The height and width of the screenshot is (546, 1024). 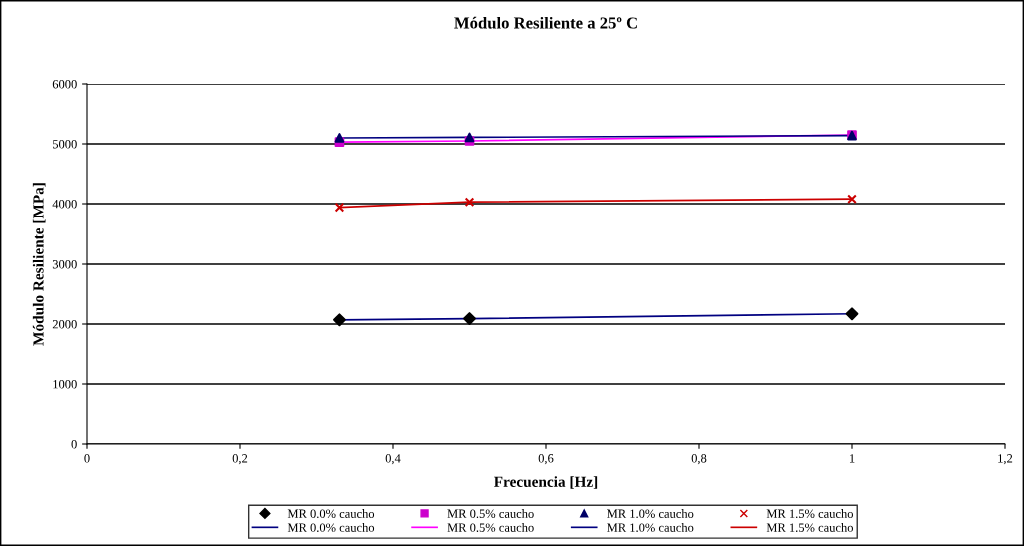 I want to click on x-tick-label: 0, so click(x=87, y=458).